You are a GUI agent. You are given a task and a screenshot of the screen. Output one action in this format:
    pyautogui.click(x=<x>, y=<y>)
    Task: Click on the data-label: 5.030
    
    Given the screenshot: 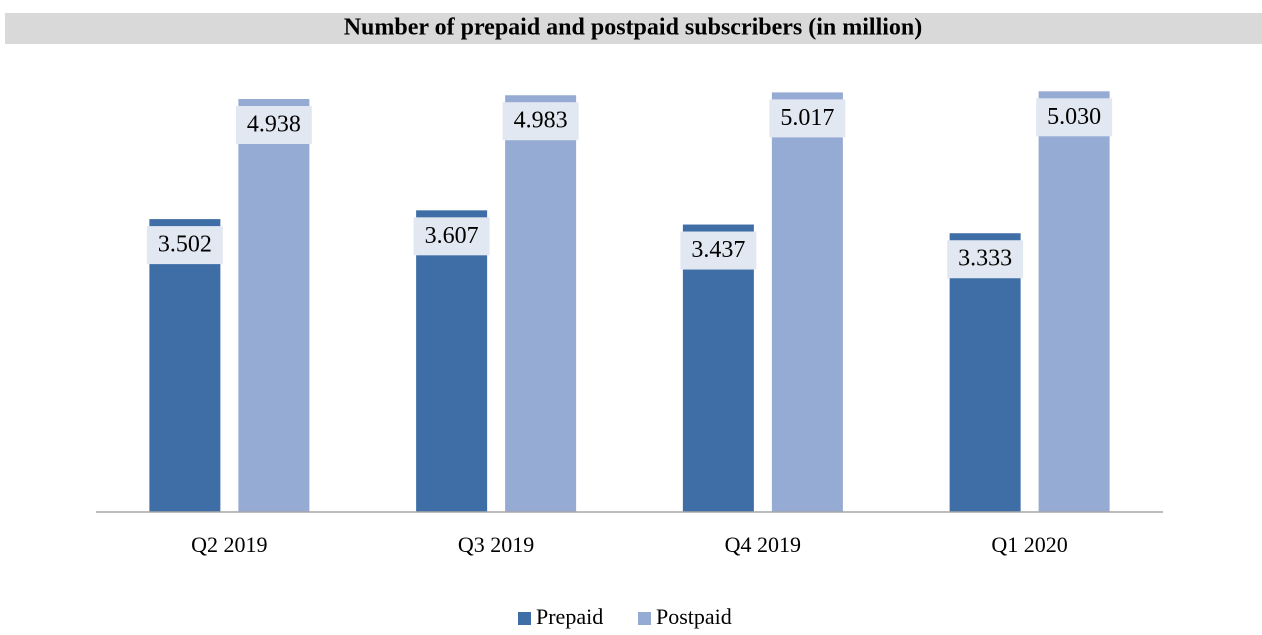 What is the action you would take?
    pyautogui.click(x=1074, y=117)
    